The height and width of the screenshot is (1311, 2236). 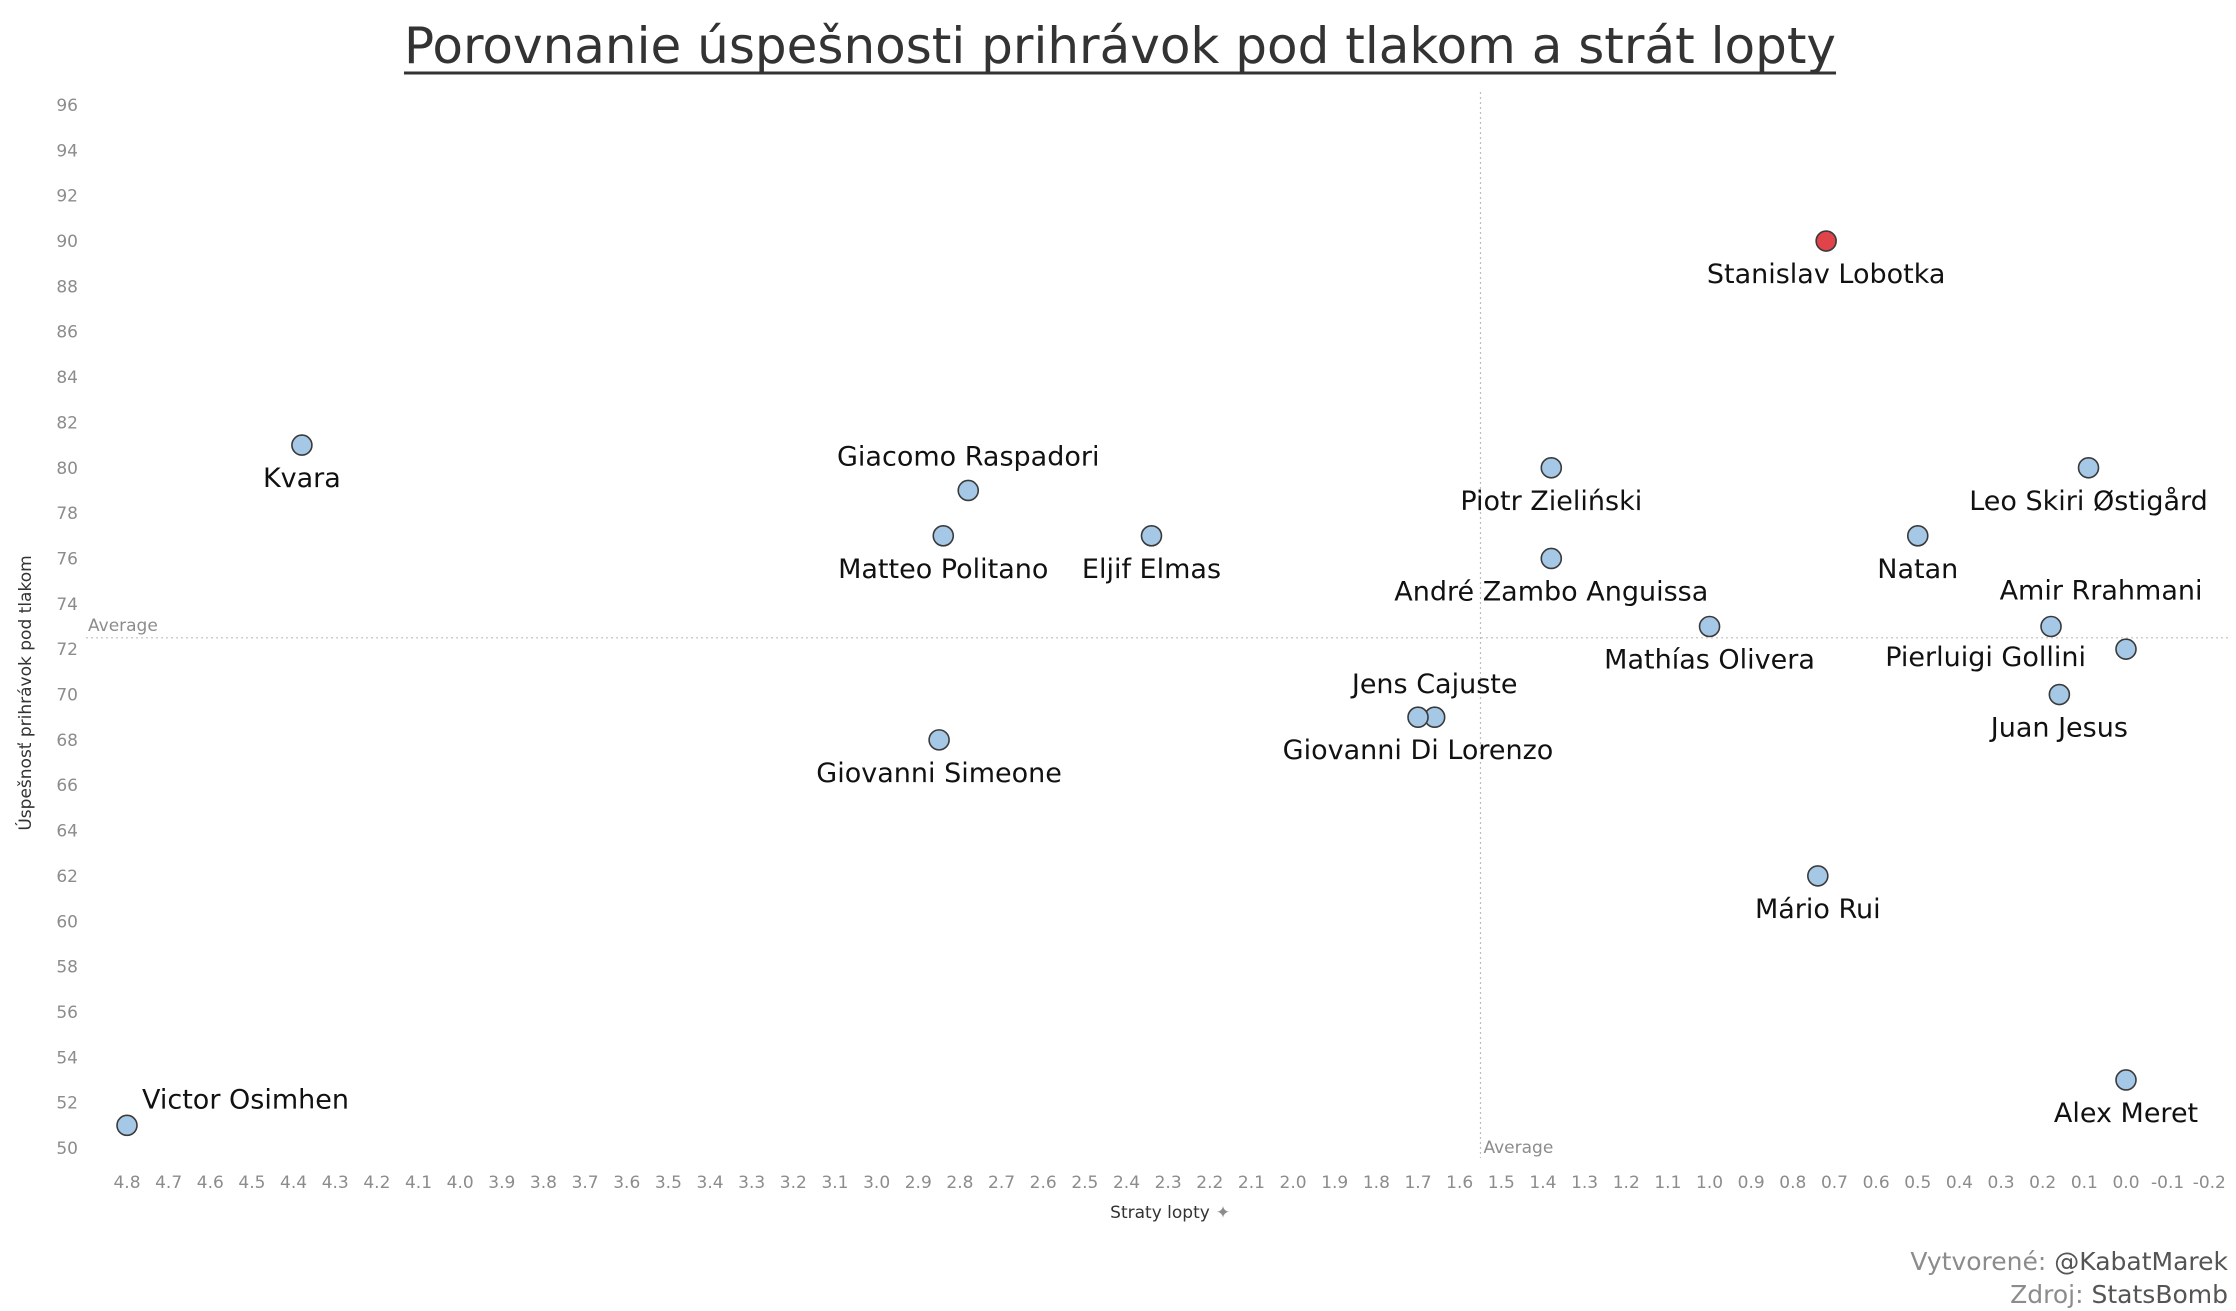 What do you see at coordinates (939, 773) in the screenshot?
I see `point-label: Giovanni Simeone` at bounding box center [939, 773].